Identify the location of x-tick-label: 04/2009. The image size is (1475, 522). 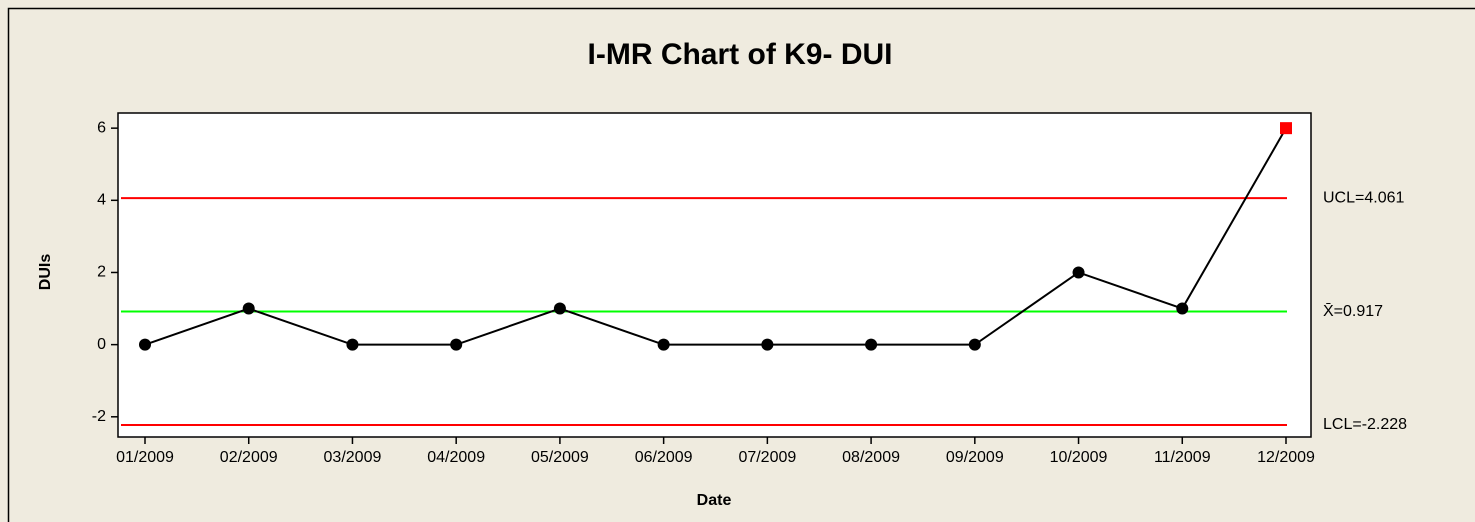
(456, 457).